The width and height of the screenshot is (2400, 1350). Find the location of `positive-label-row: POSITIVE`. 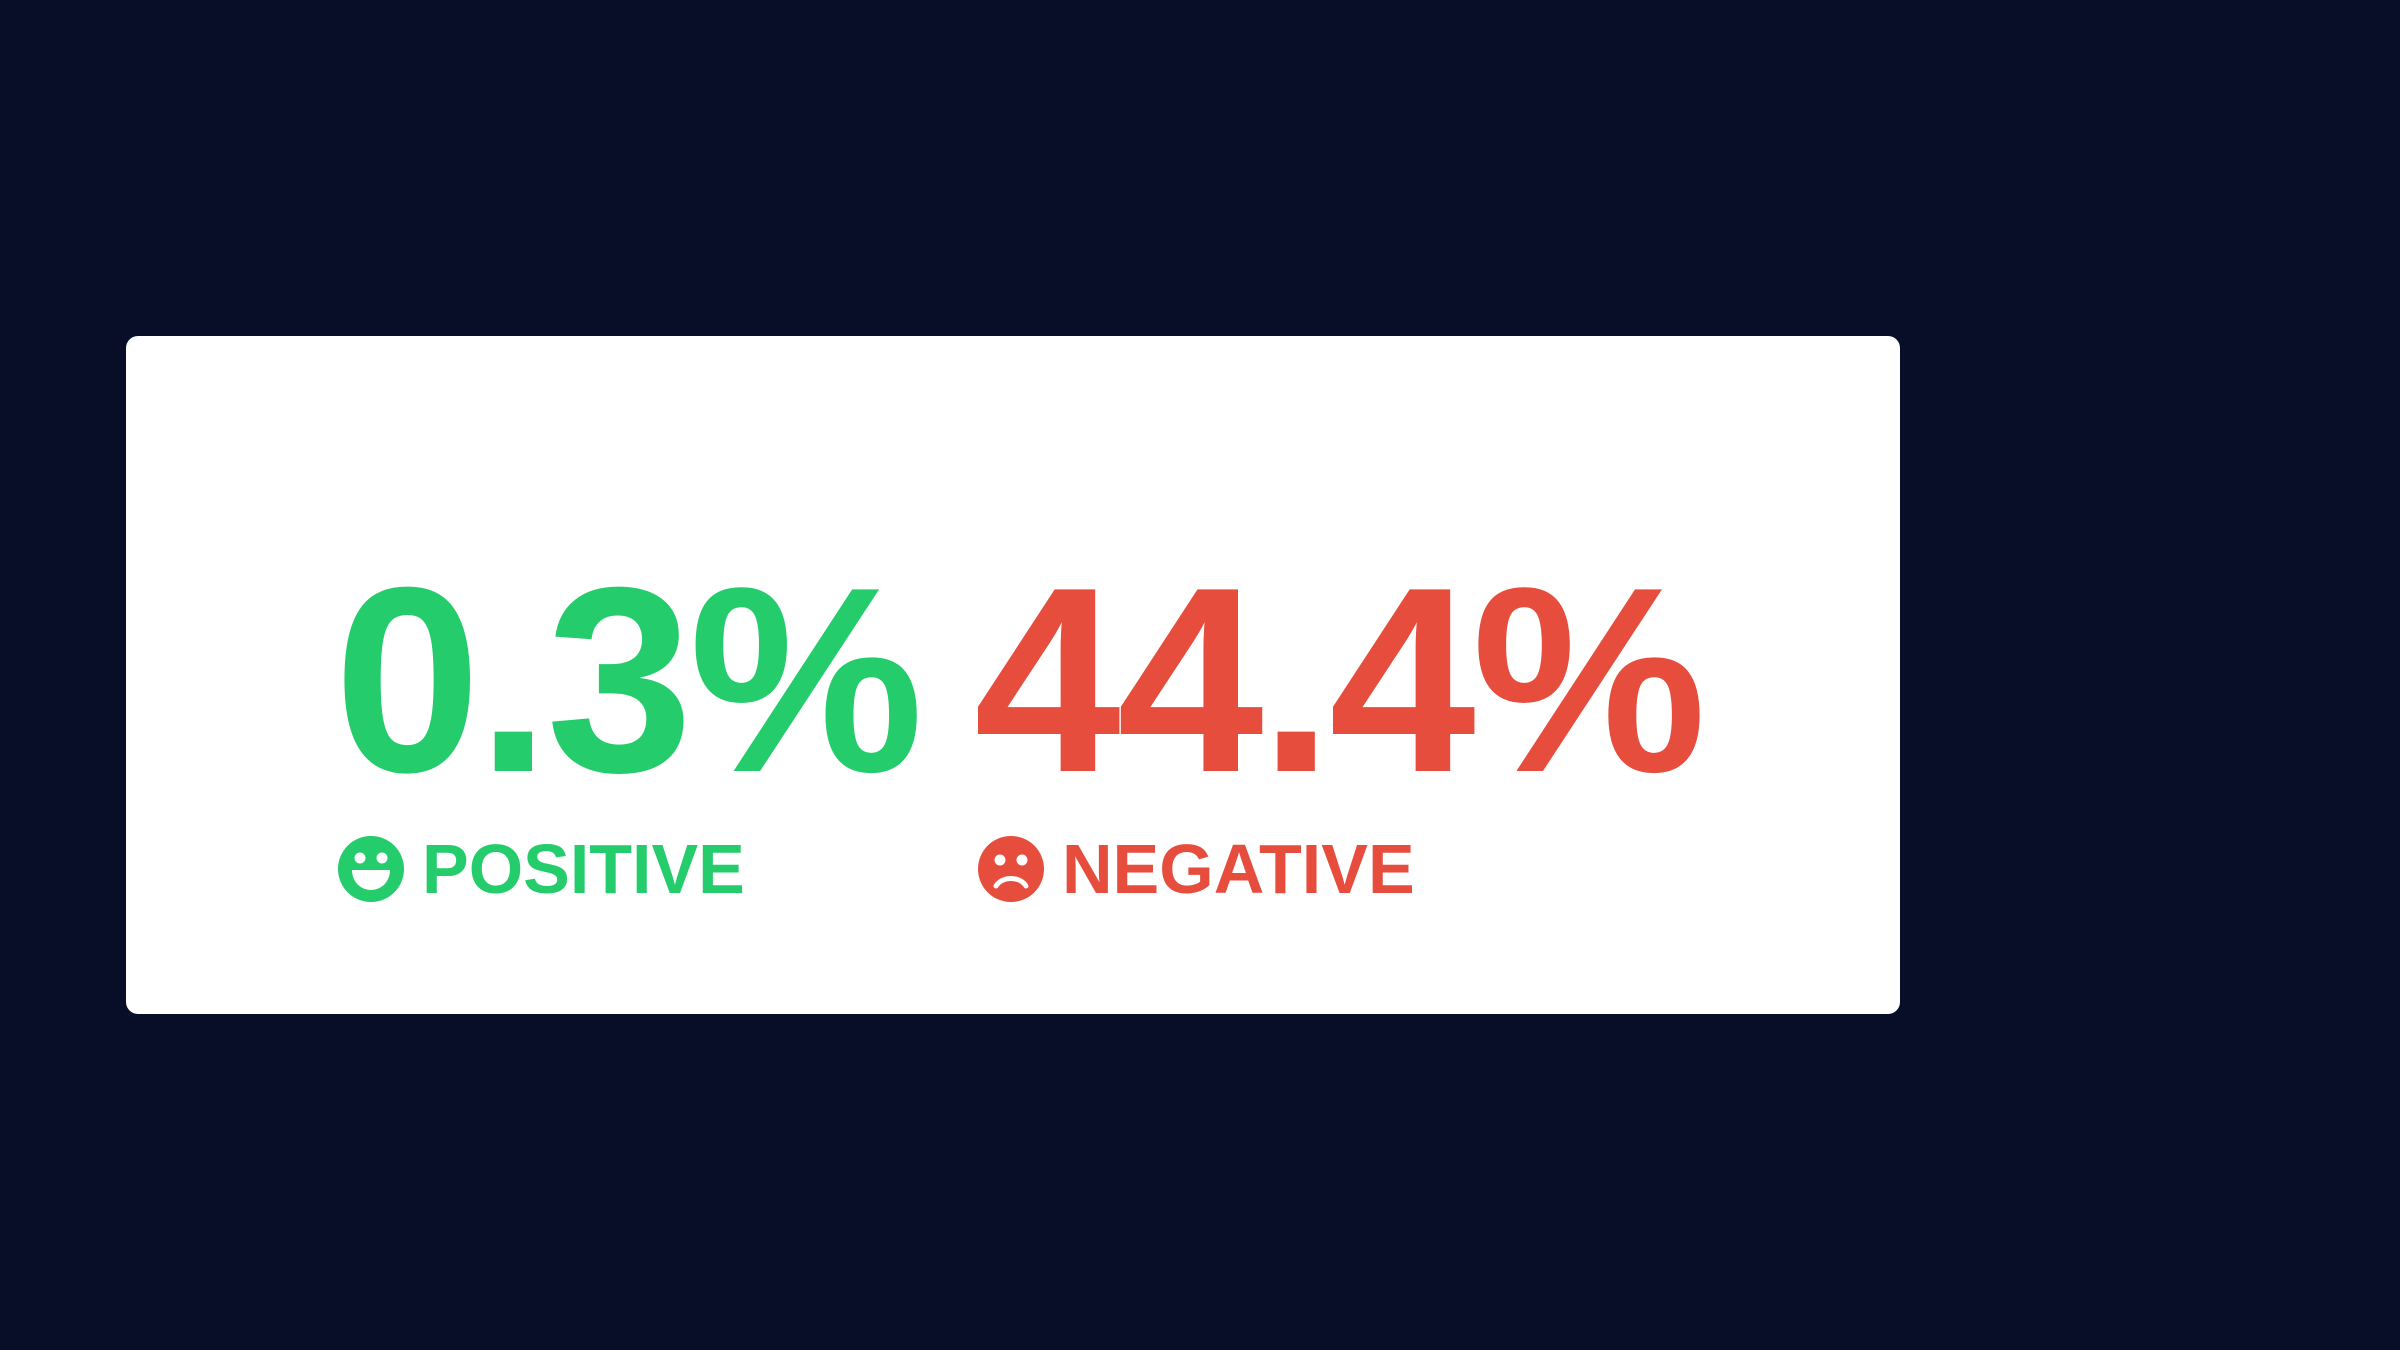

positive-label-row: POSITIVE is located at coordinates (629, 869).